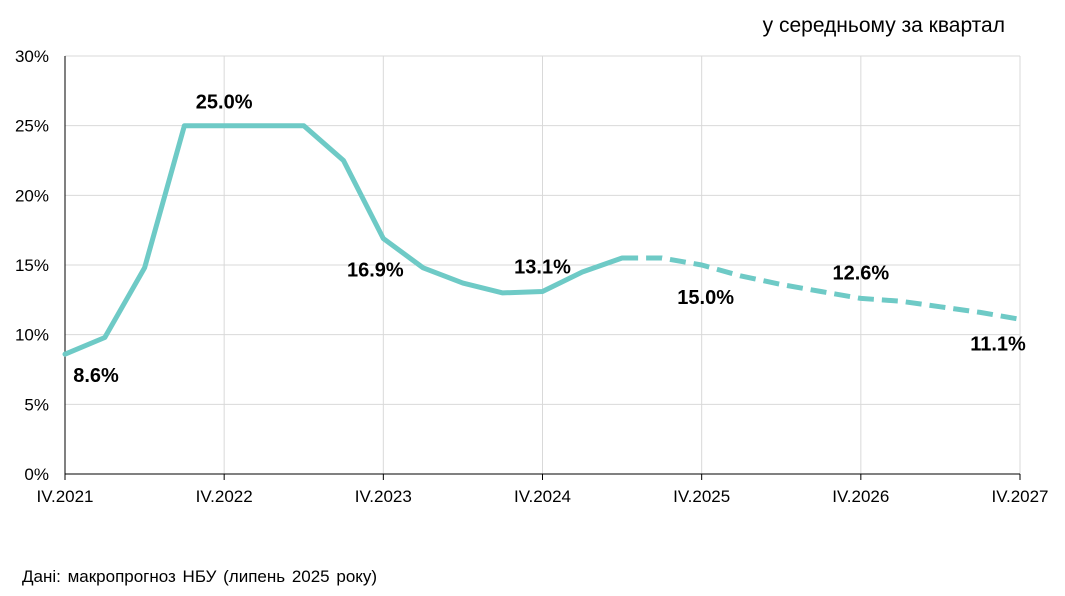 The height and width of the screenshot is (596, 1065). Describe the element at coordinates (1019, 496) in the screenshot. I see `x-tick-label: IV.2027` at that location.